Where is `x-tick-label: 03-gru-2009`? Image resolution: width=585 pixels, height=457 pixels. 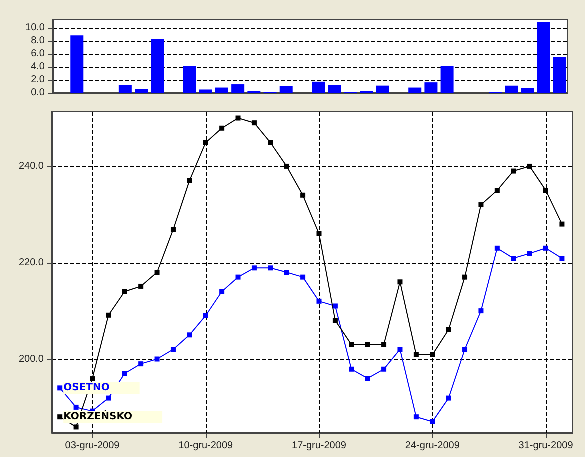 x-tick-label: 03-gru-2009 is located at coordinates (92, 446).